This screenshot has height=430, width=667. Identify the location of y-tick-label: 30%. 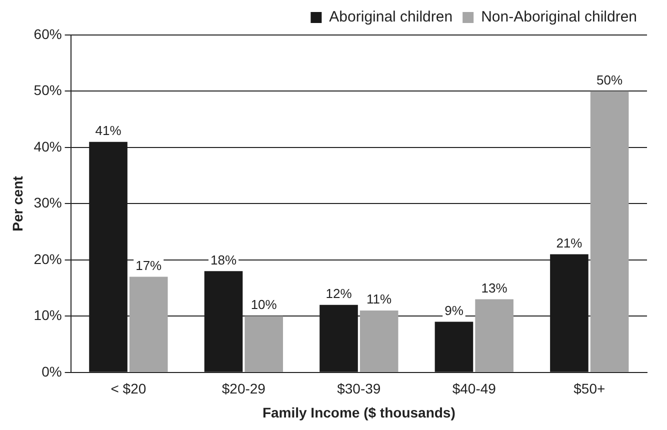
(48, 202).